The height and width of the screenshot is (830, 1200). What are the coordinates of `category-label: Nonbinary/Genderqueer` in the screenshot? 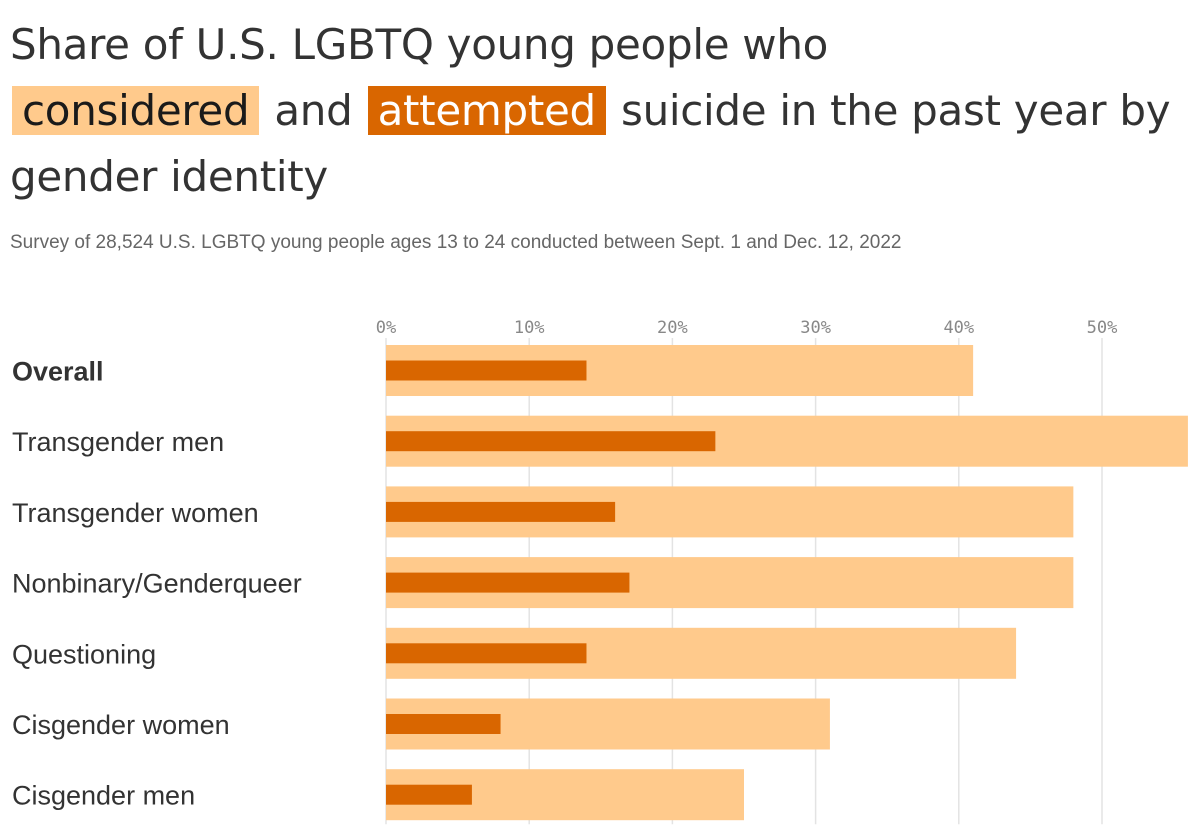 It's located at (157, 584).